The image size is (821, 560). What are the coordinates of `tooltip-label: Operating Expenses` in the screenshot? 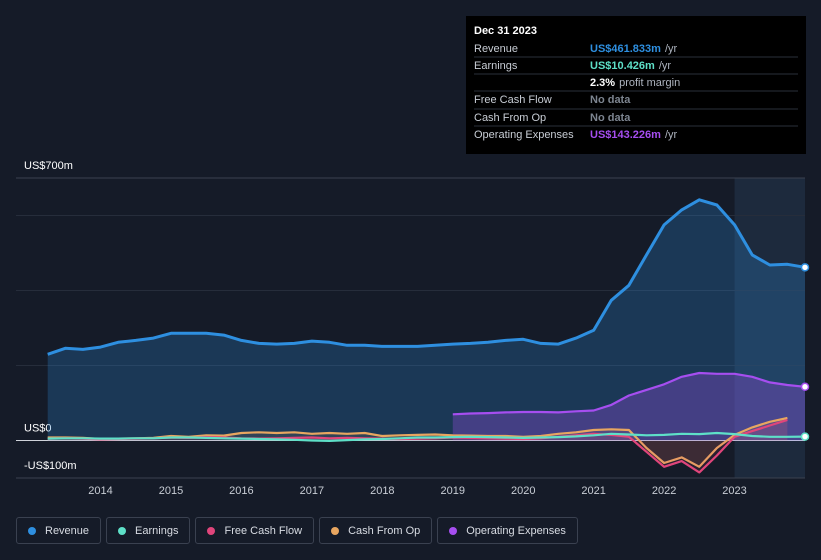 It's located at (524, 135).